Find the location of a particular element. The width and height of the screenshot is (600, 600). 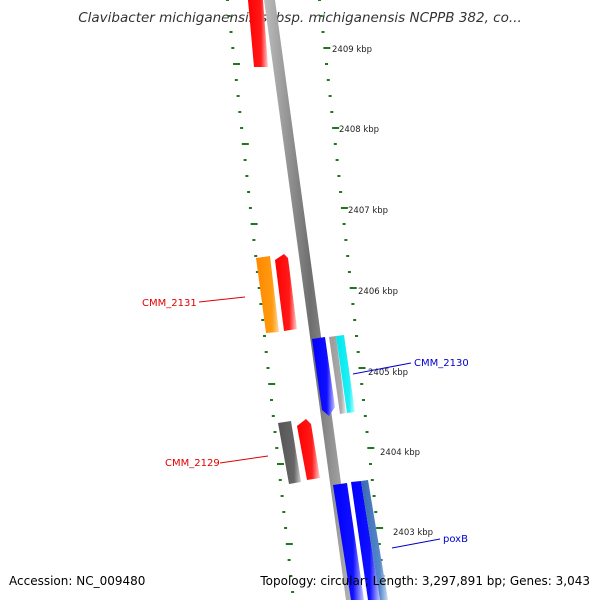

label-leader-cmm2130 is located at coordinates (382, 368).